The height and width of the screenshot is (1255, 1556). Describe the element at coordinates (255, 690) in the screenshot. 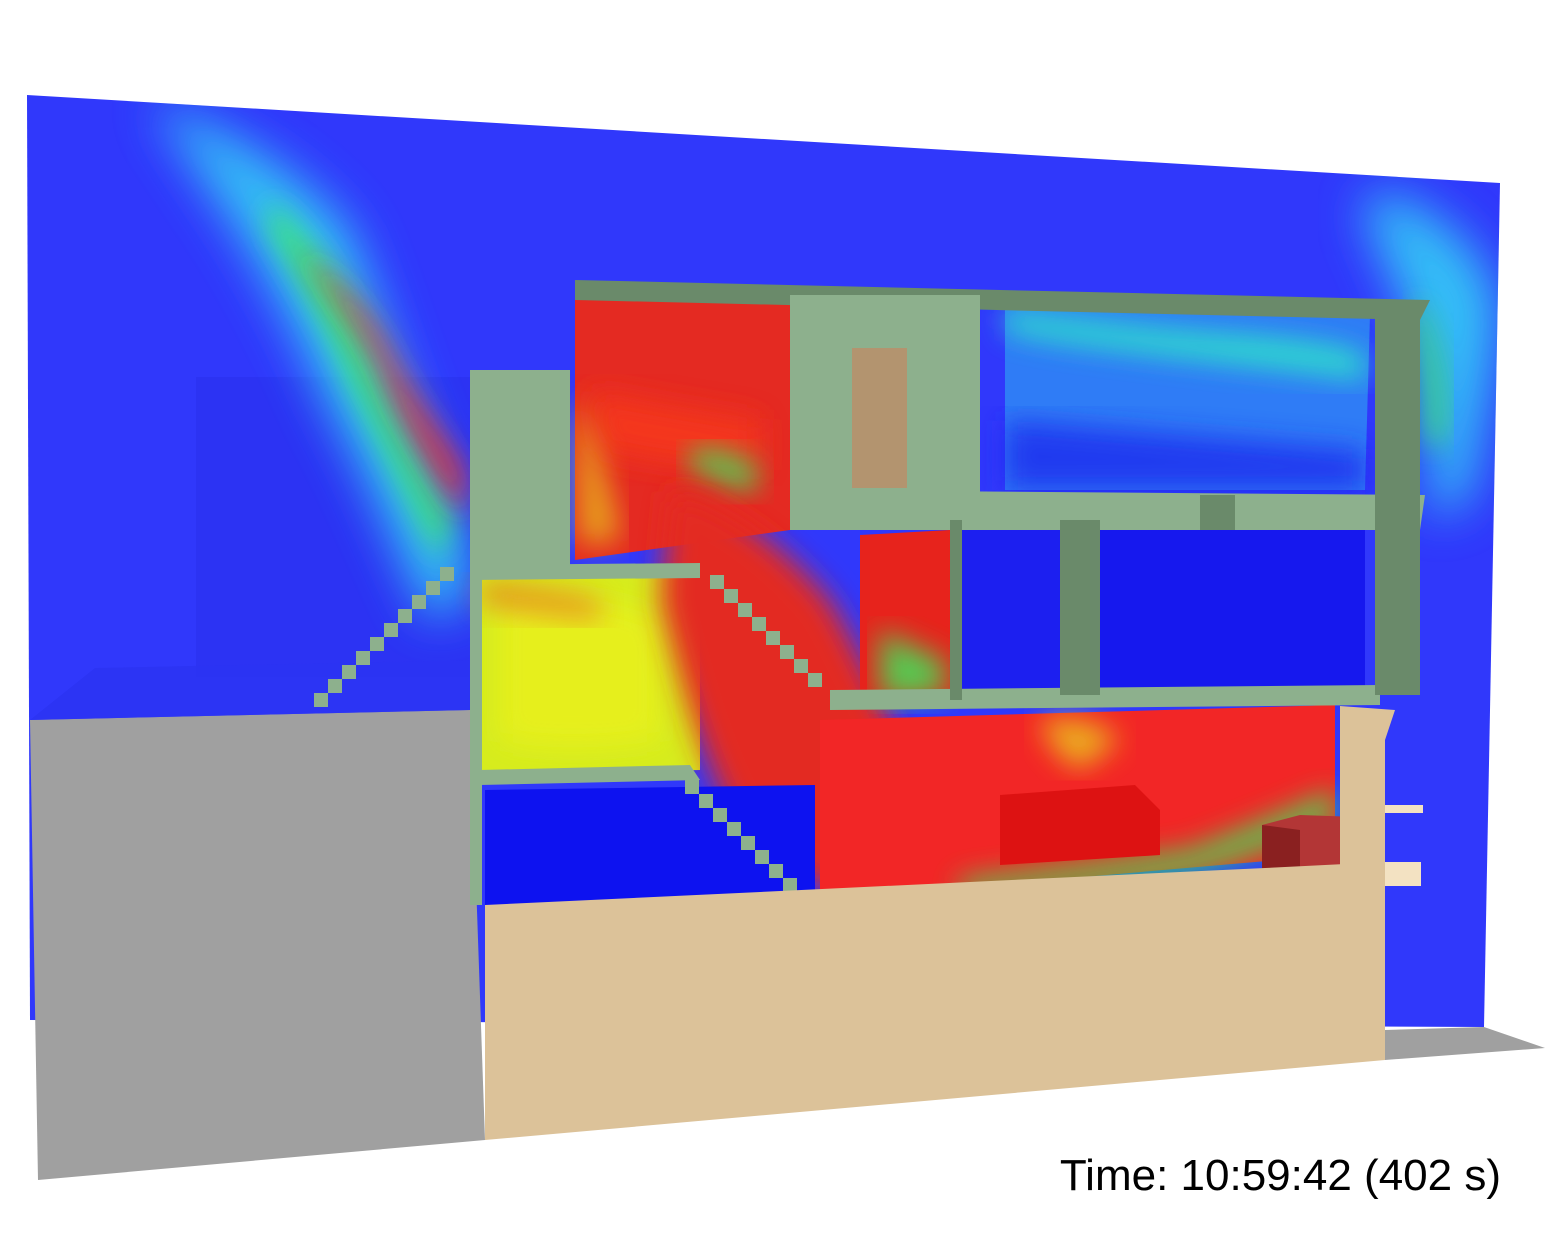

I see `ground-slab-top` at that location.